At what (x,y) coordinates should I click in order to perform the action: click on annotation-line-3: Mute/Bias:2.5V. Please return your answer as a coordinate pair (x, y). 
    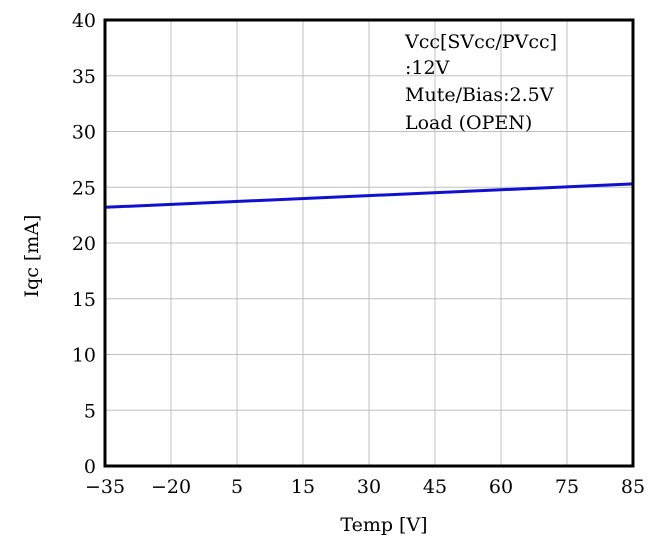
    Looking at the image, I should click on (479, 95).